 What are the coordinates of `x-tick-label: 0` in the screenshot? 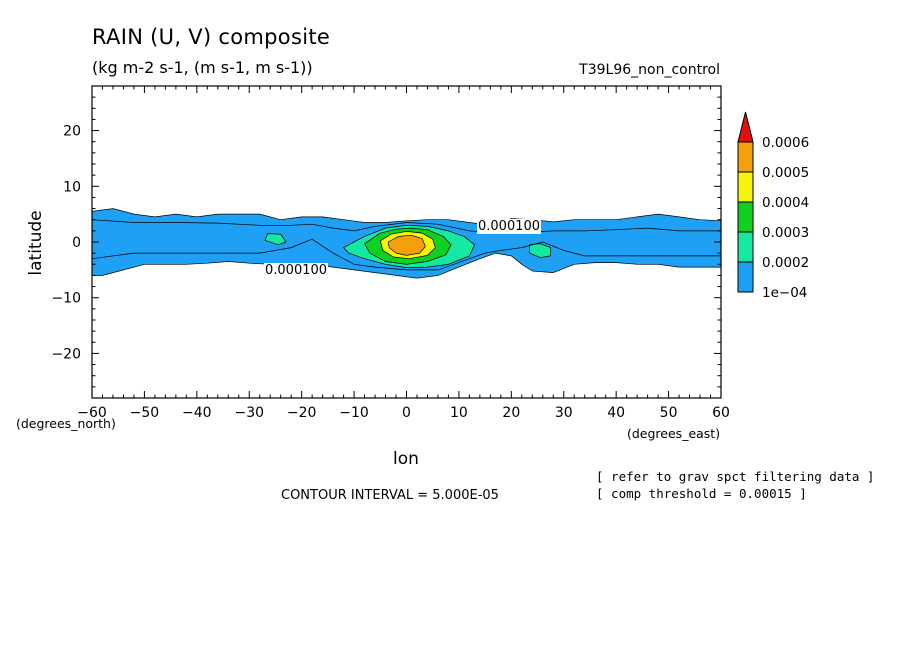 It's located at (406, 413).